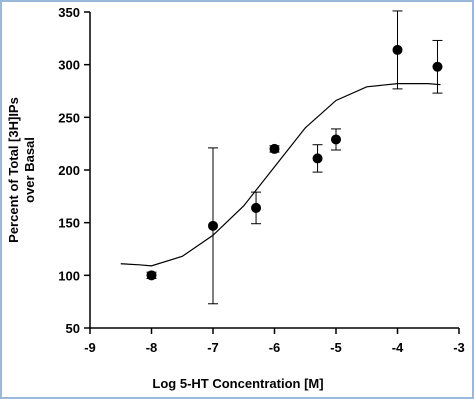  Describe the element at coordinates (13, 170) in the screenshot. I see `y-axis-label: Percent of Total [3H]IPs` at that location.